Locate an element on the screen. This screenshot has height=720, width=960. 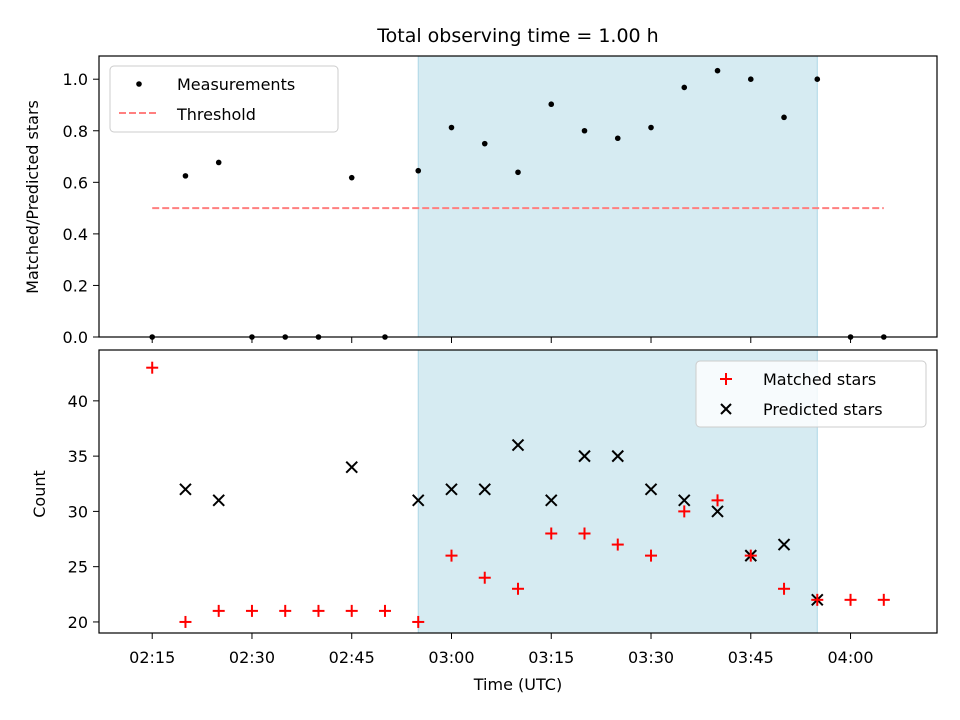
x-tick-label: 02:15 is located at coordinates (152, 657).